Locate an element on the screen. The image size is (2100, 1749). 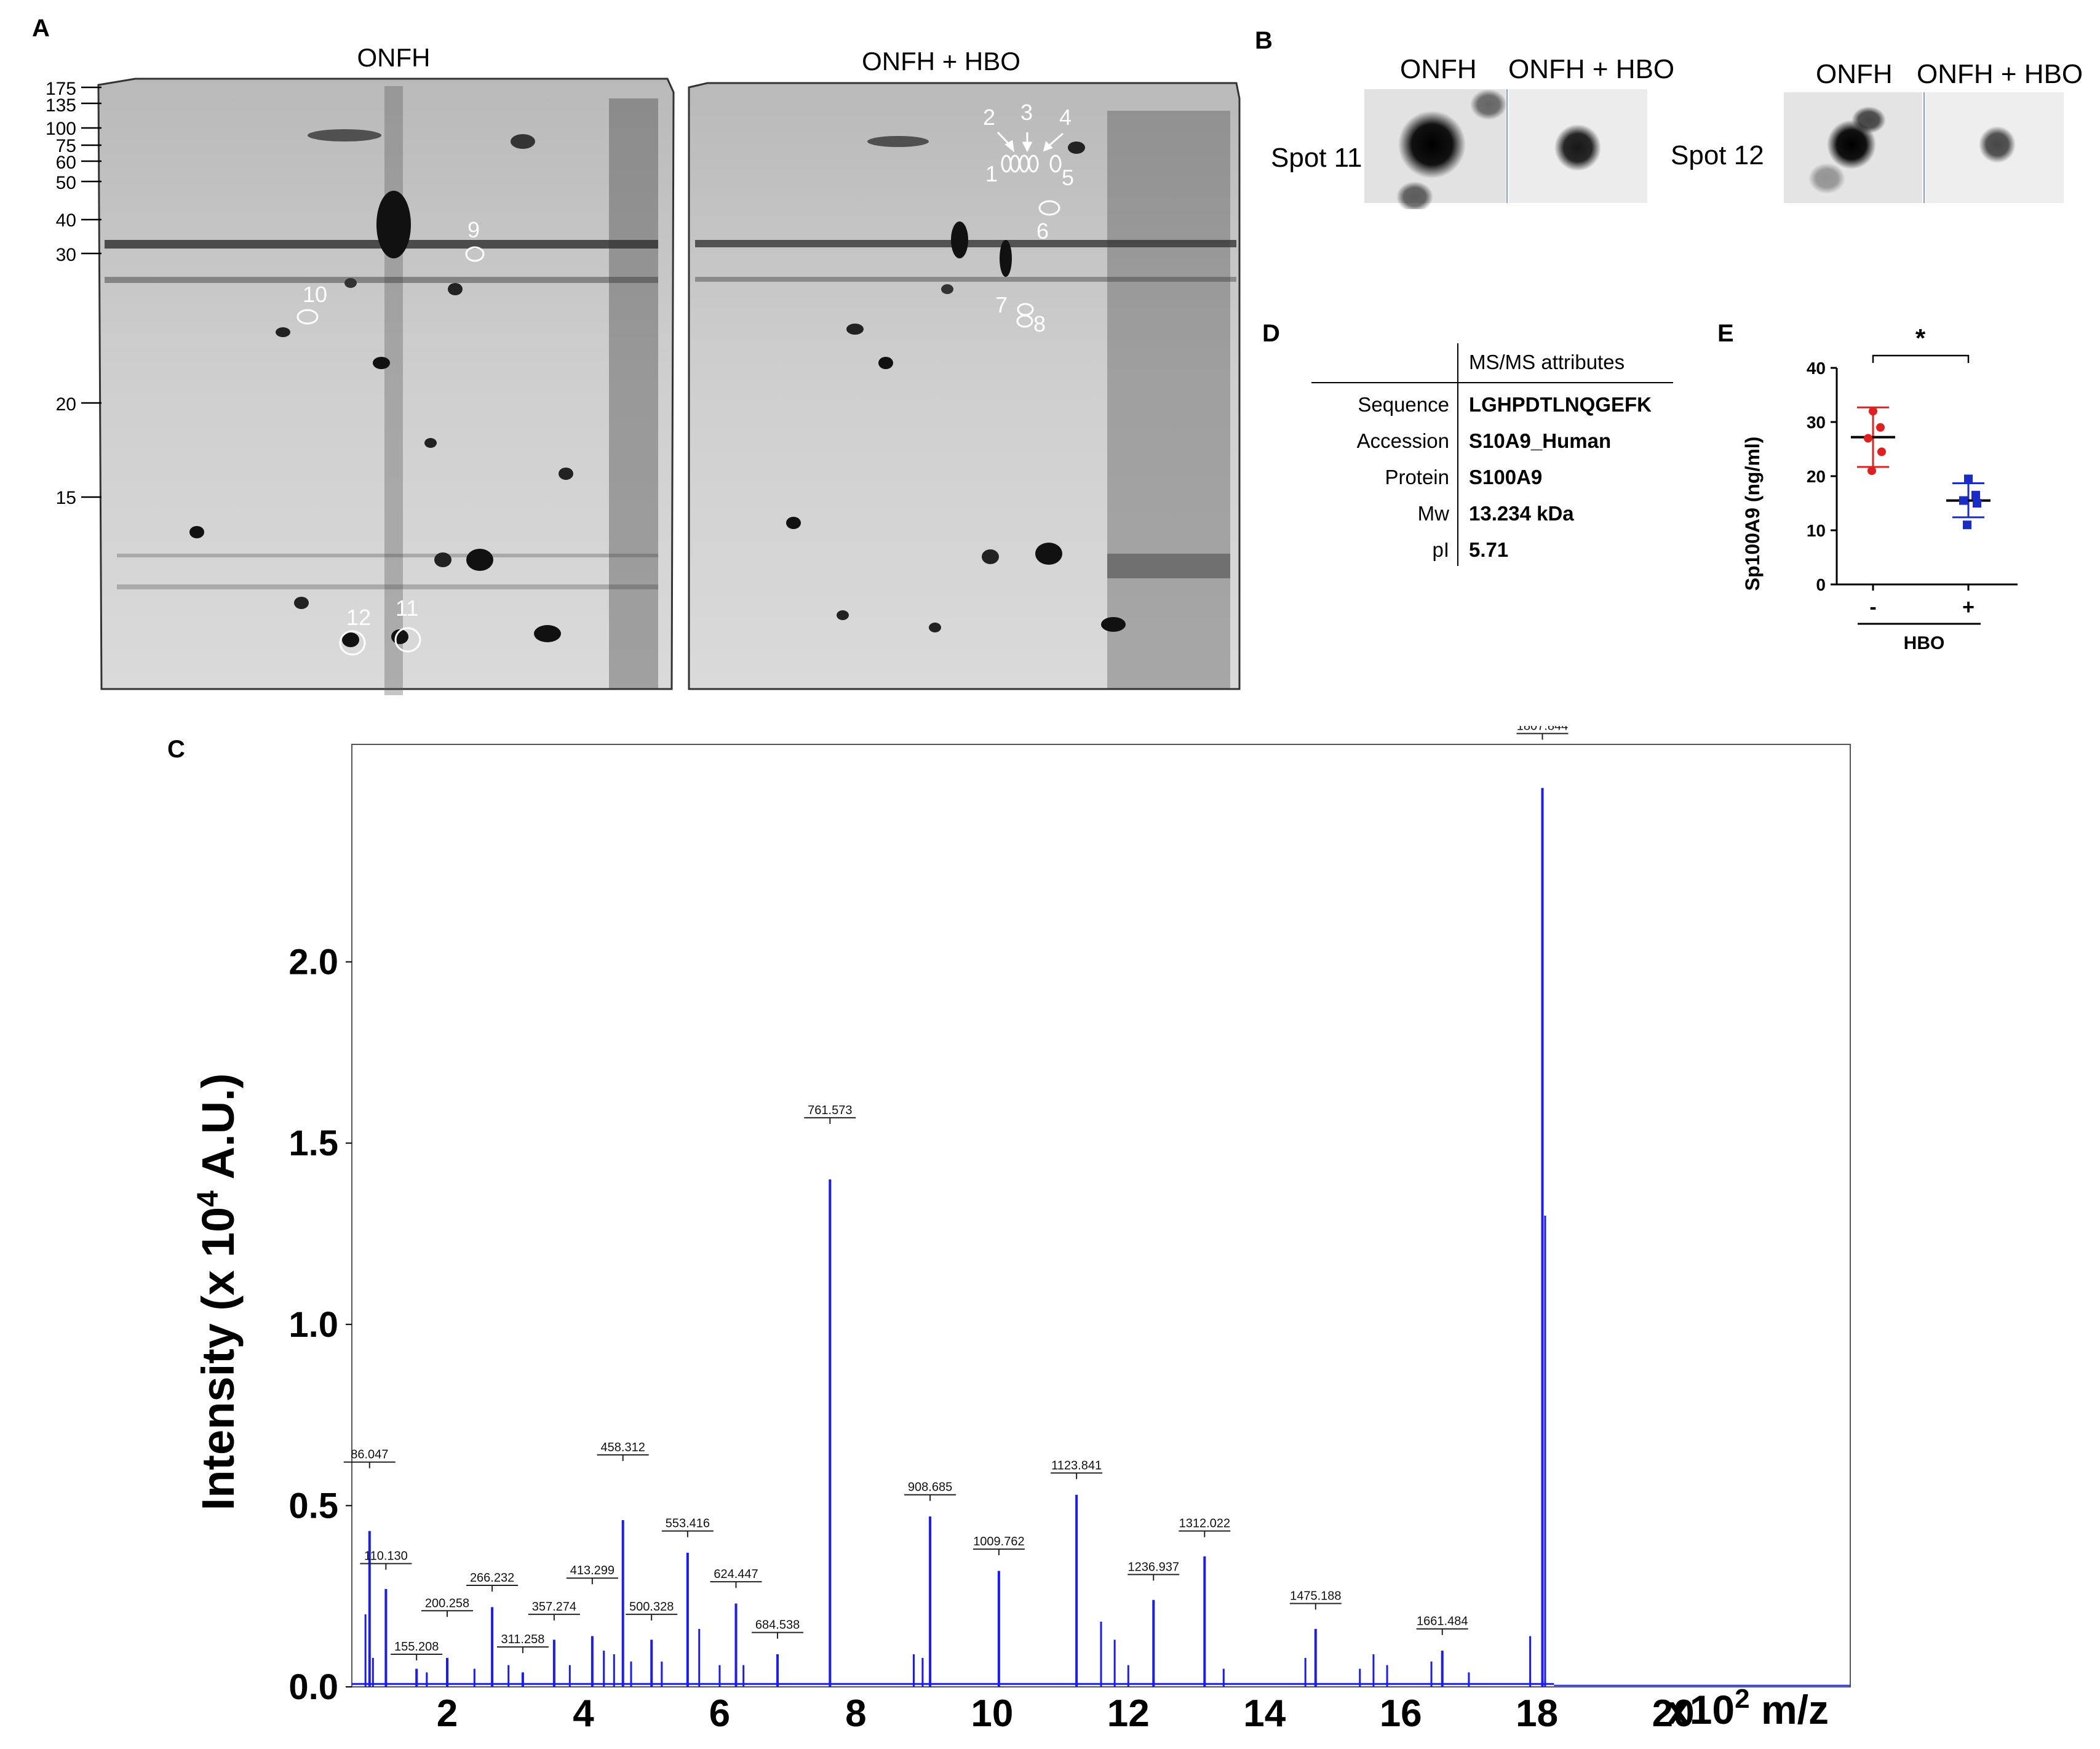
mw-135: 135 is located at coordinates (60, 105).